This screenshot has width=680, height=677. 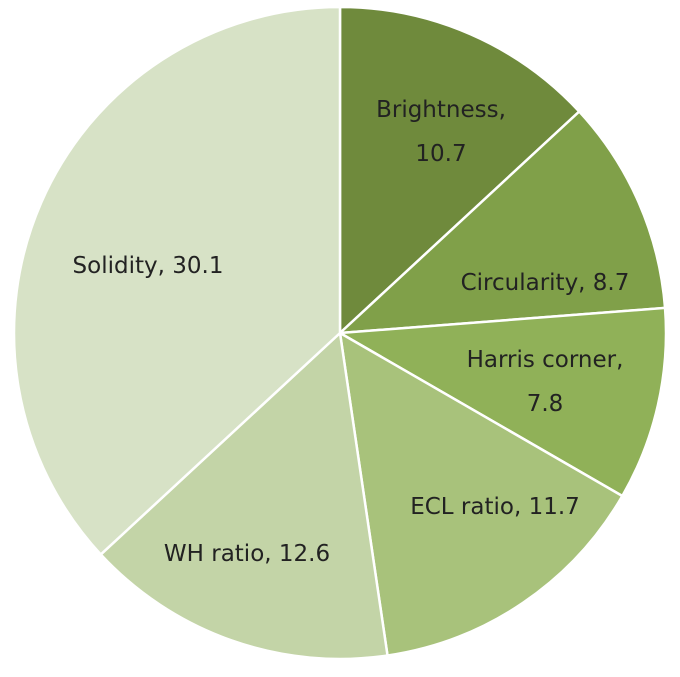 What do you see at coordinates (148, 266) in the screenshot?
I see `data-label: Solidity, 30.1` at bounding box center [148, 266].